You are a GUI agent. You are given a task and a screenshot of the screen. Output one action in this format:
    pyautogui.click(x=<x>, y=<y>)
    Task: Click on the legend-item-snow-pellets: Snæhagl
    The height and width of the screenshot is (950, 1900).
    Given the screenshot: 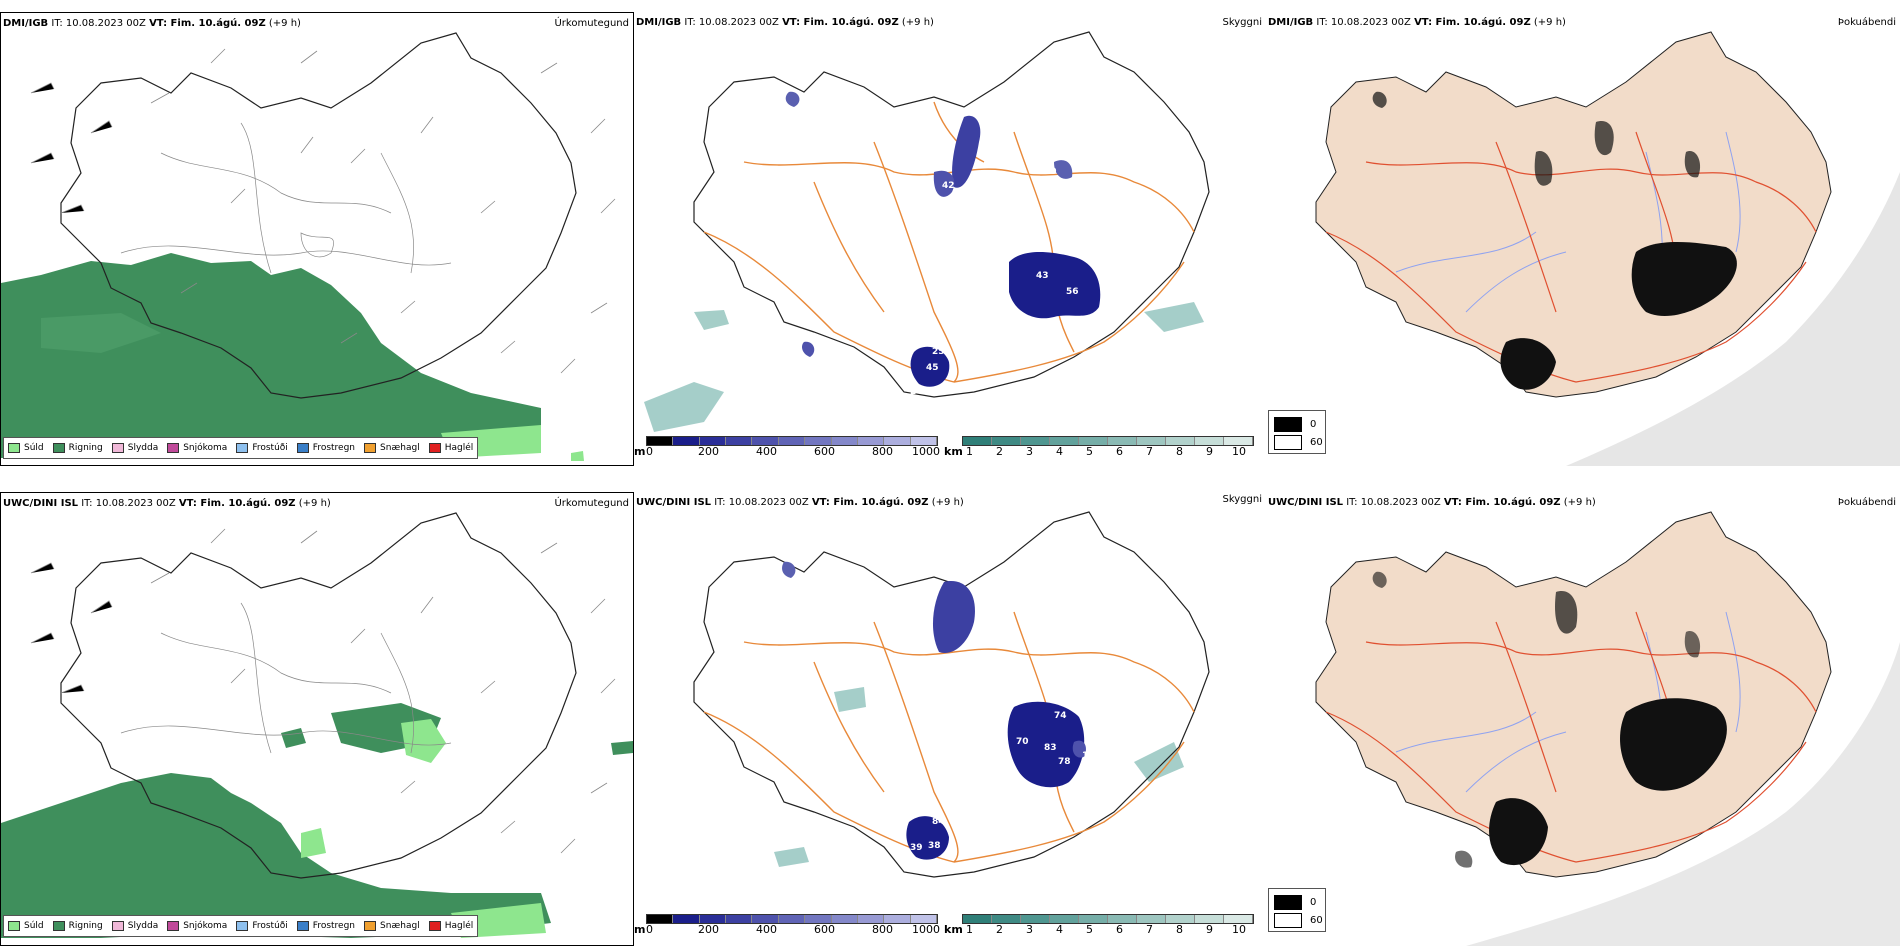 What is the action you would take?
    pyautogui.click(x=392, y=926)
    